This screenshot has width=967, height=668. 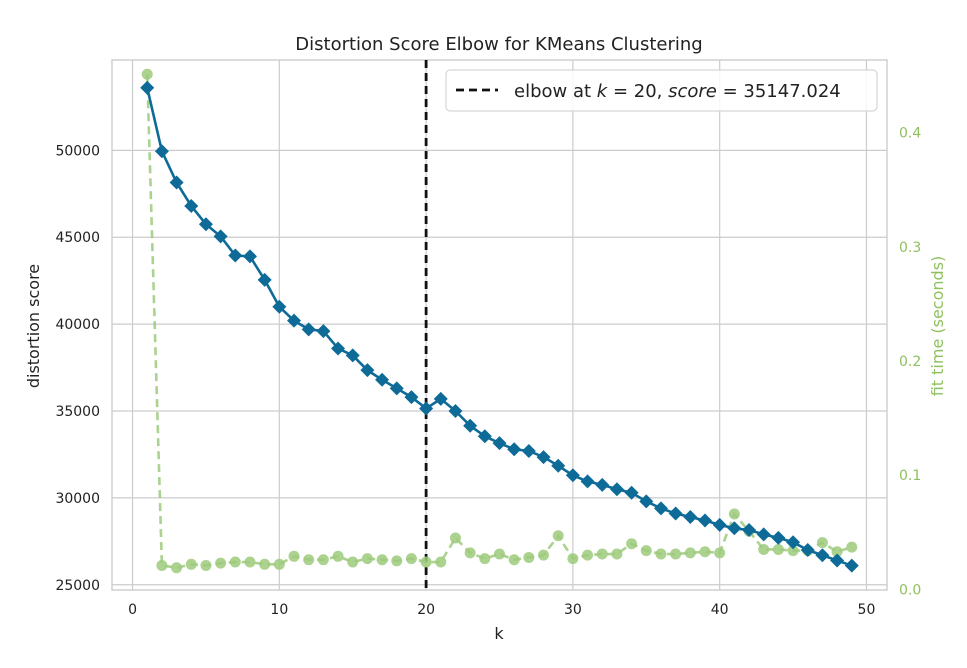 I want to click on legend-k-value: 20, so click(x=645, y=91).